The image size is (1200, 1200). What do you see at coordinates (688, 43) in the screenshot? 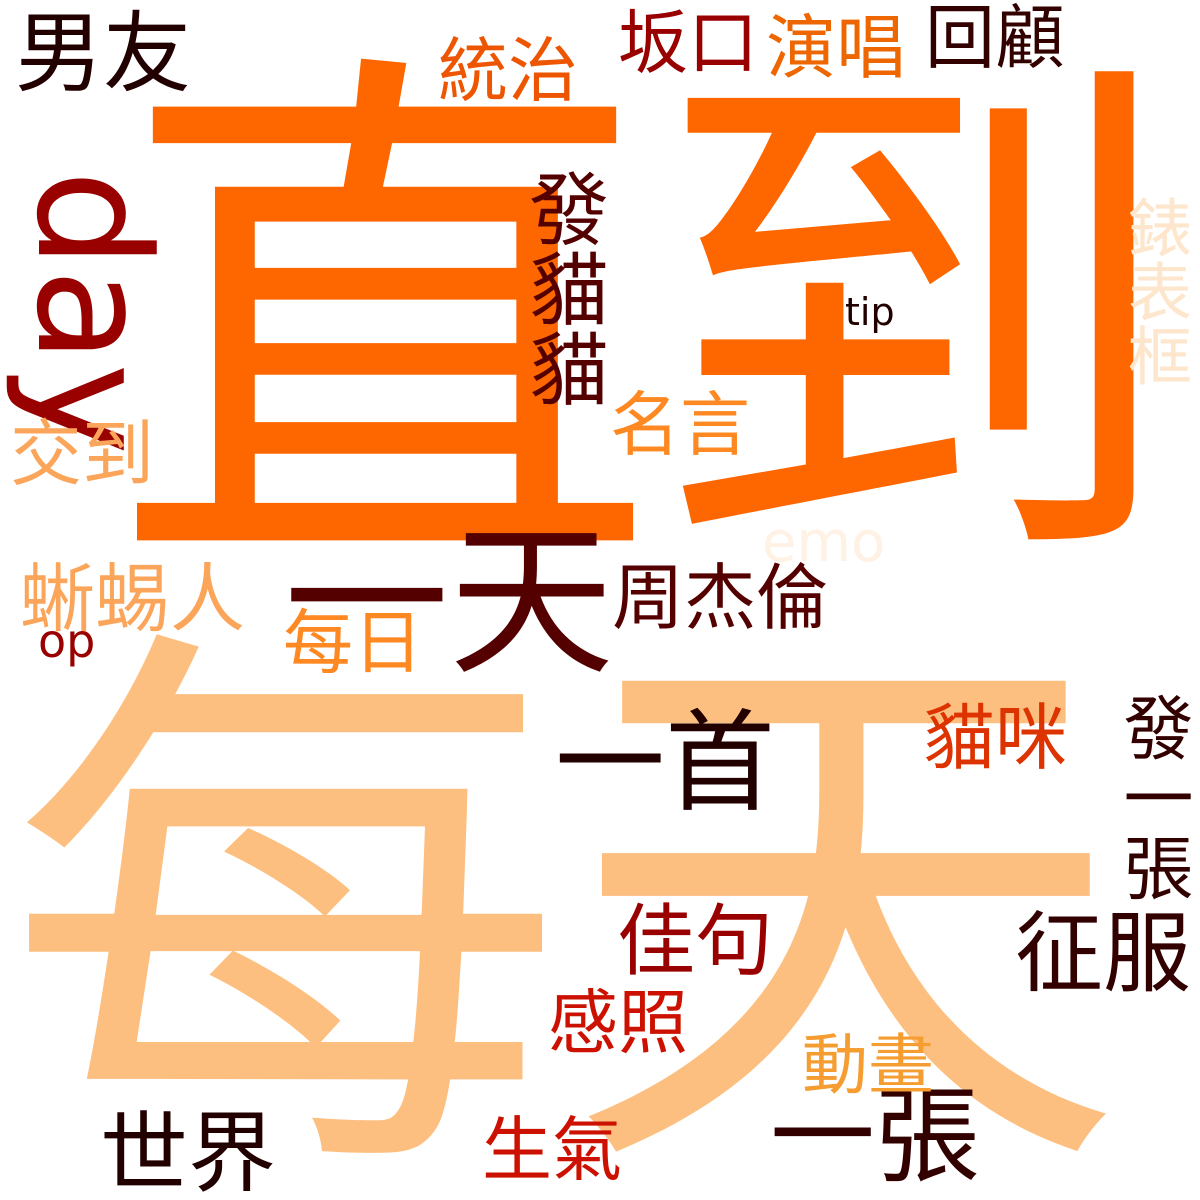
I see `word-ban-kou: 坂口` at bounding box center [688, 43].